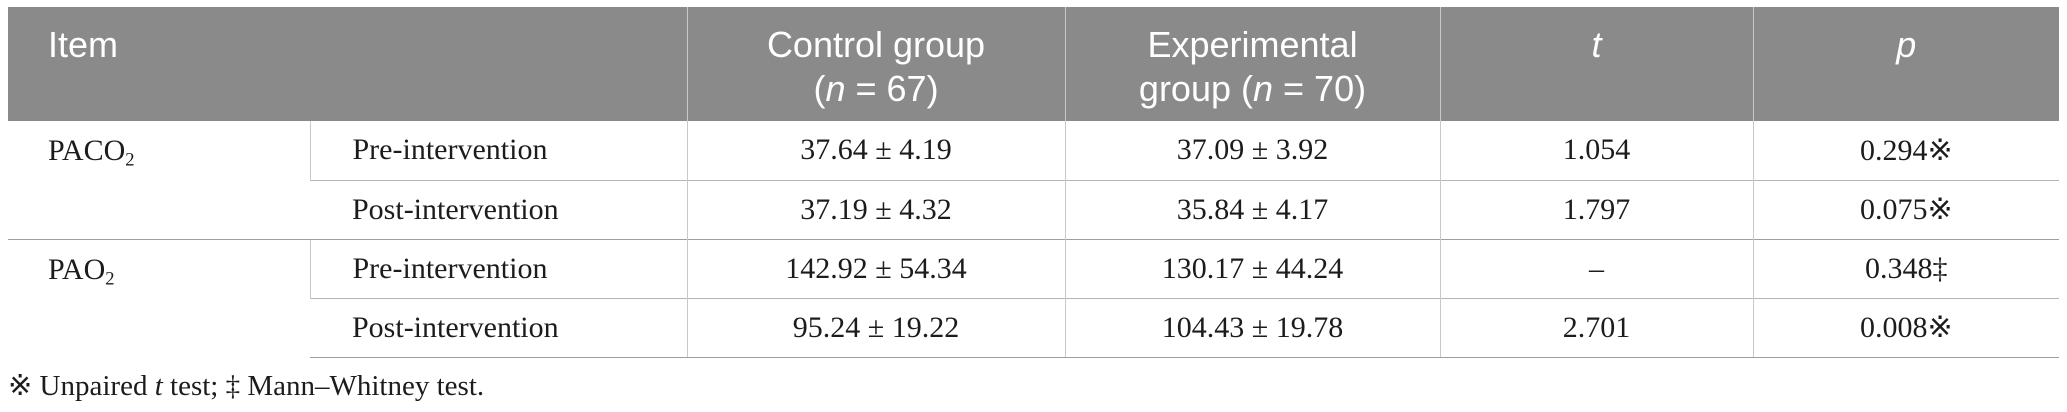 The image size is (2067, 412). I want to click on col-header-t-statistic: t, so click(1596, 64).